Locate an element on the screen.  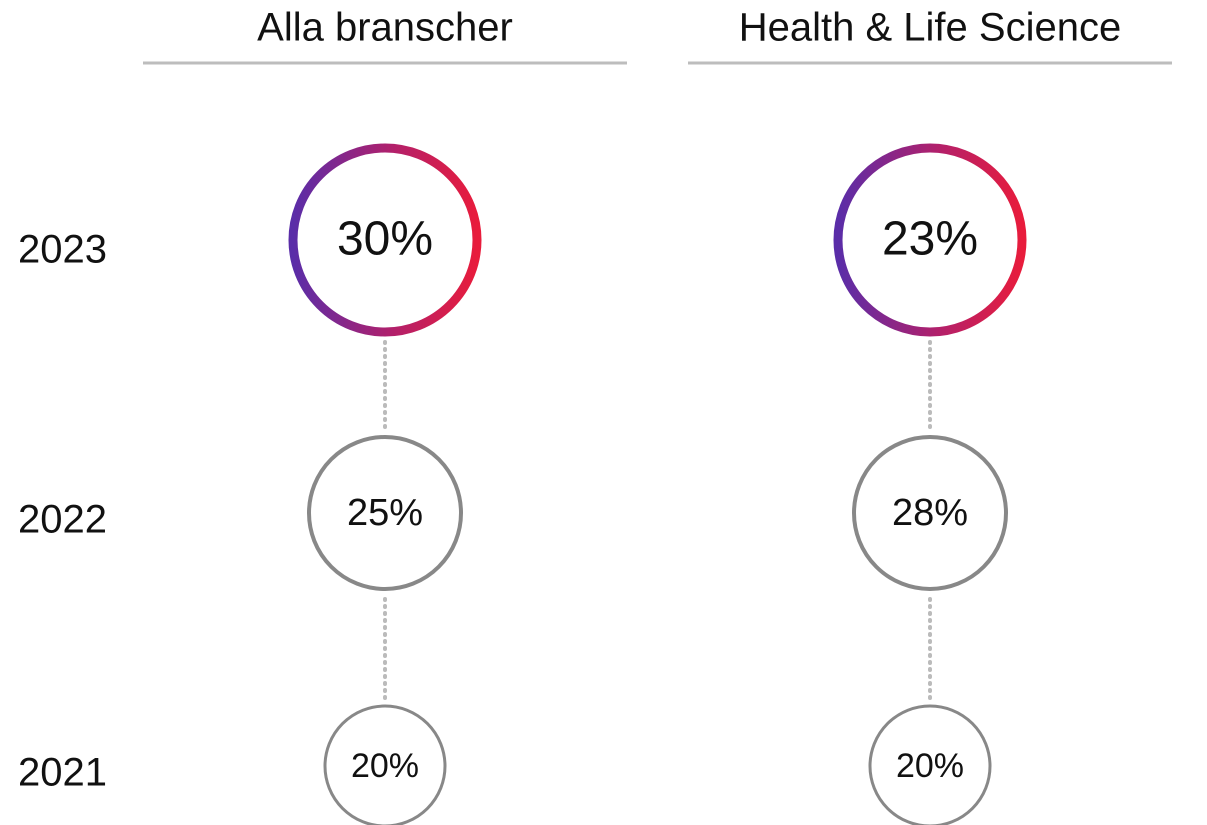
value-label: 28% is located at coordinates (930, 513).